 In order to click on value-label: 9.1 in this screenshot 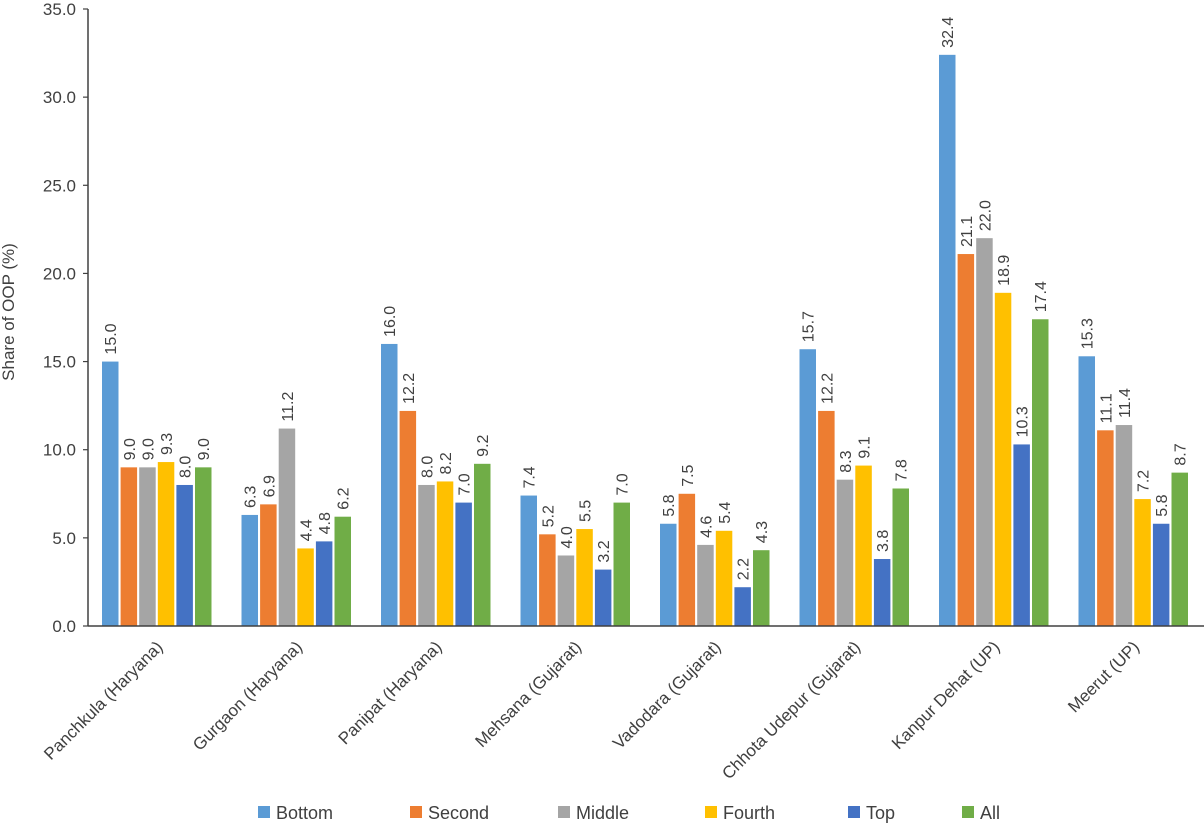, I will do `click(865, 447)`.